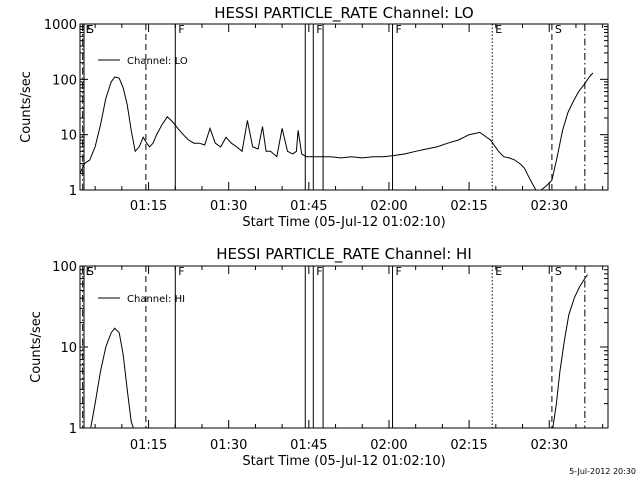 This screenshot has width=640, height=480. What do you see at coordinates (156, 299) in the screenshot?
I see `legend-label: Channel: HI` at bounding box center [156, 299].